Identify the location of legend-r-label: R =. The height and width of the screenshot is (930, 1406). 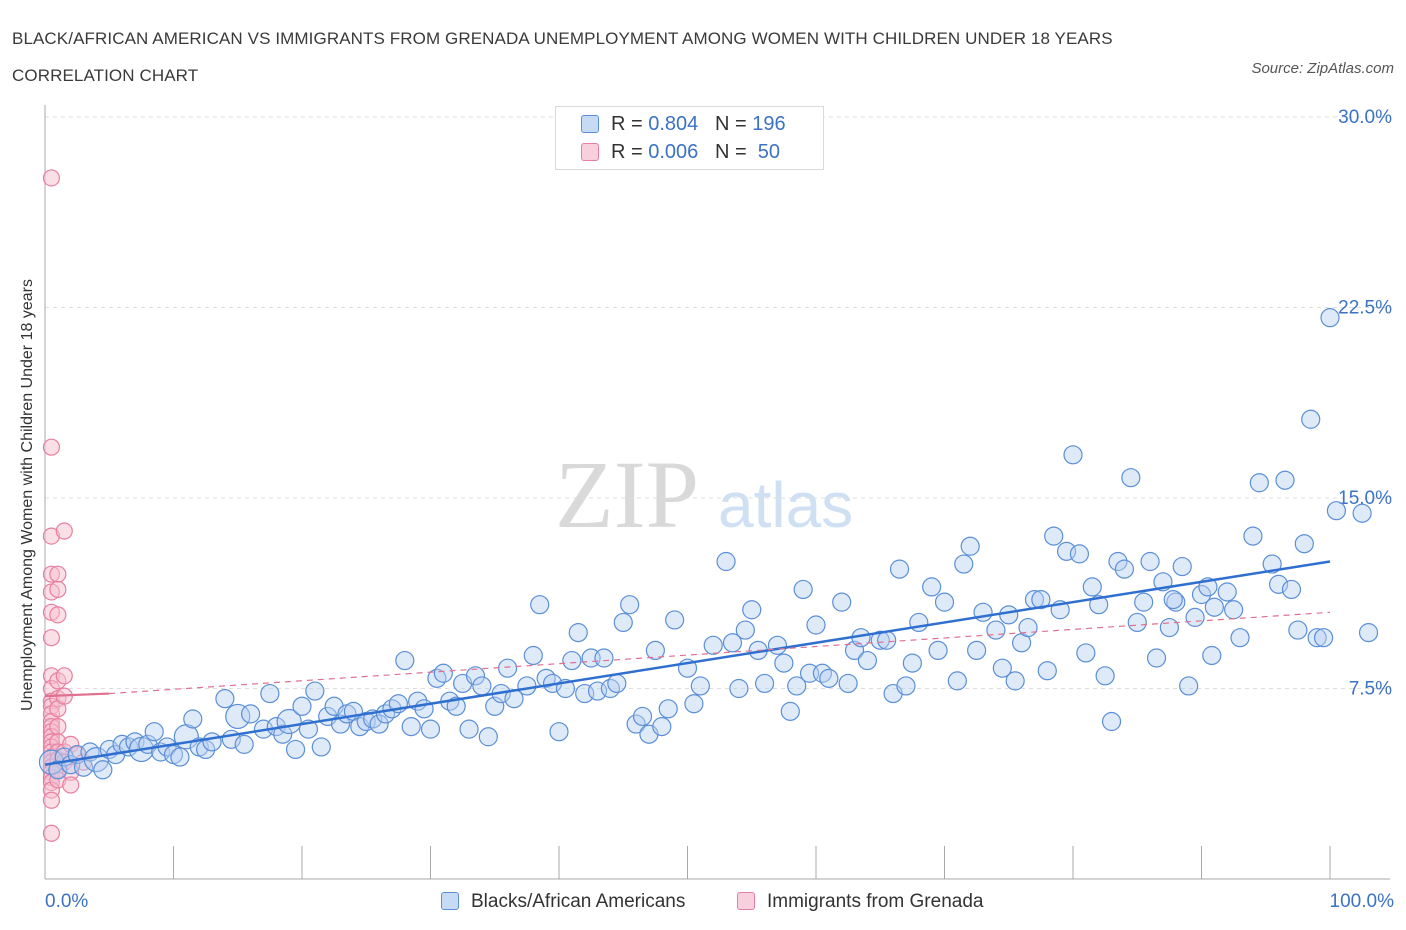
(627, 124).